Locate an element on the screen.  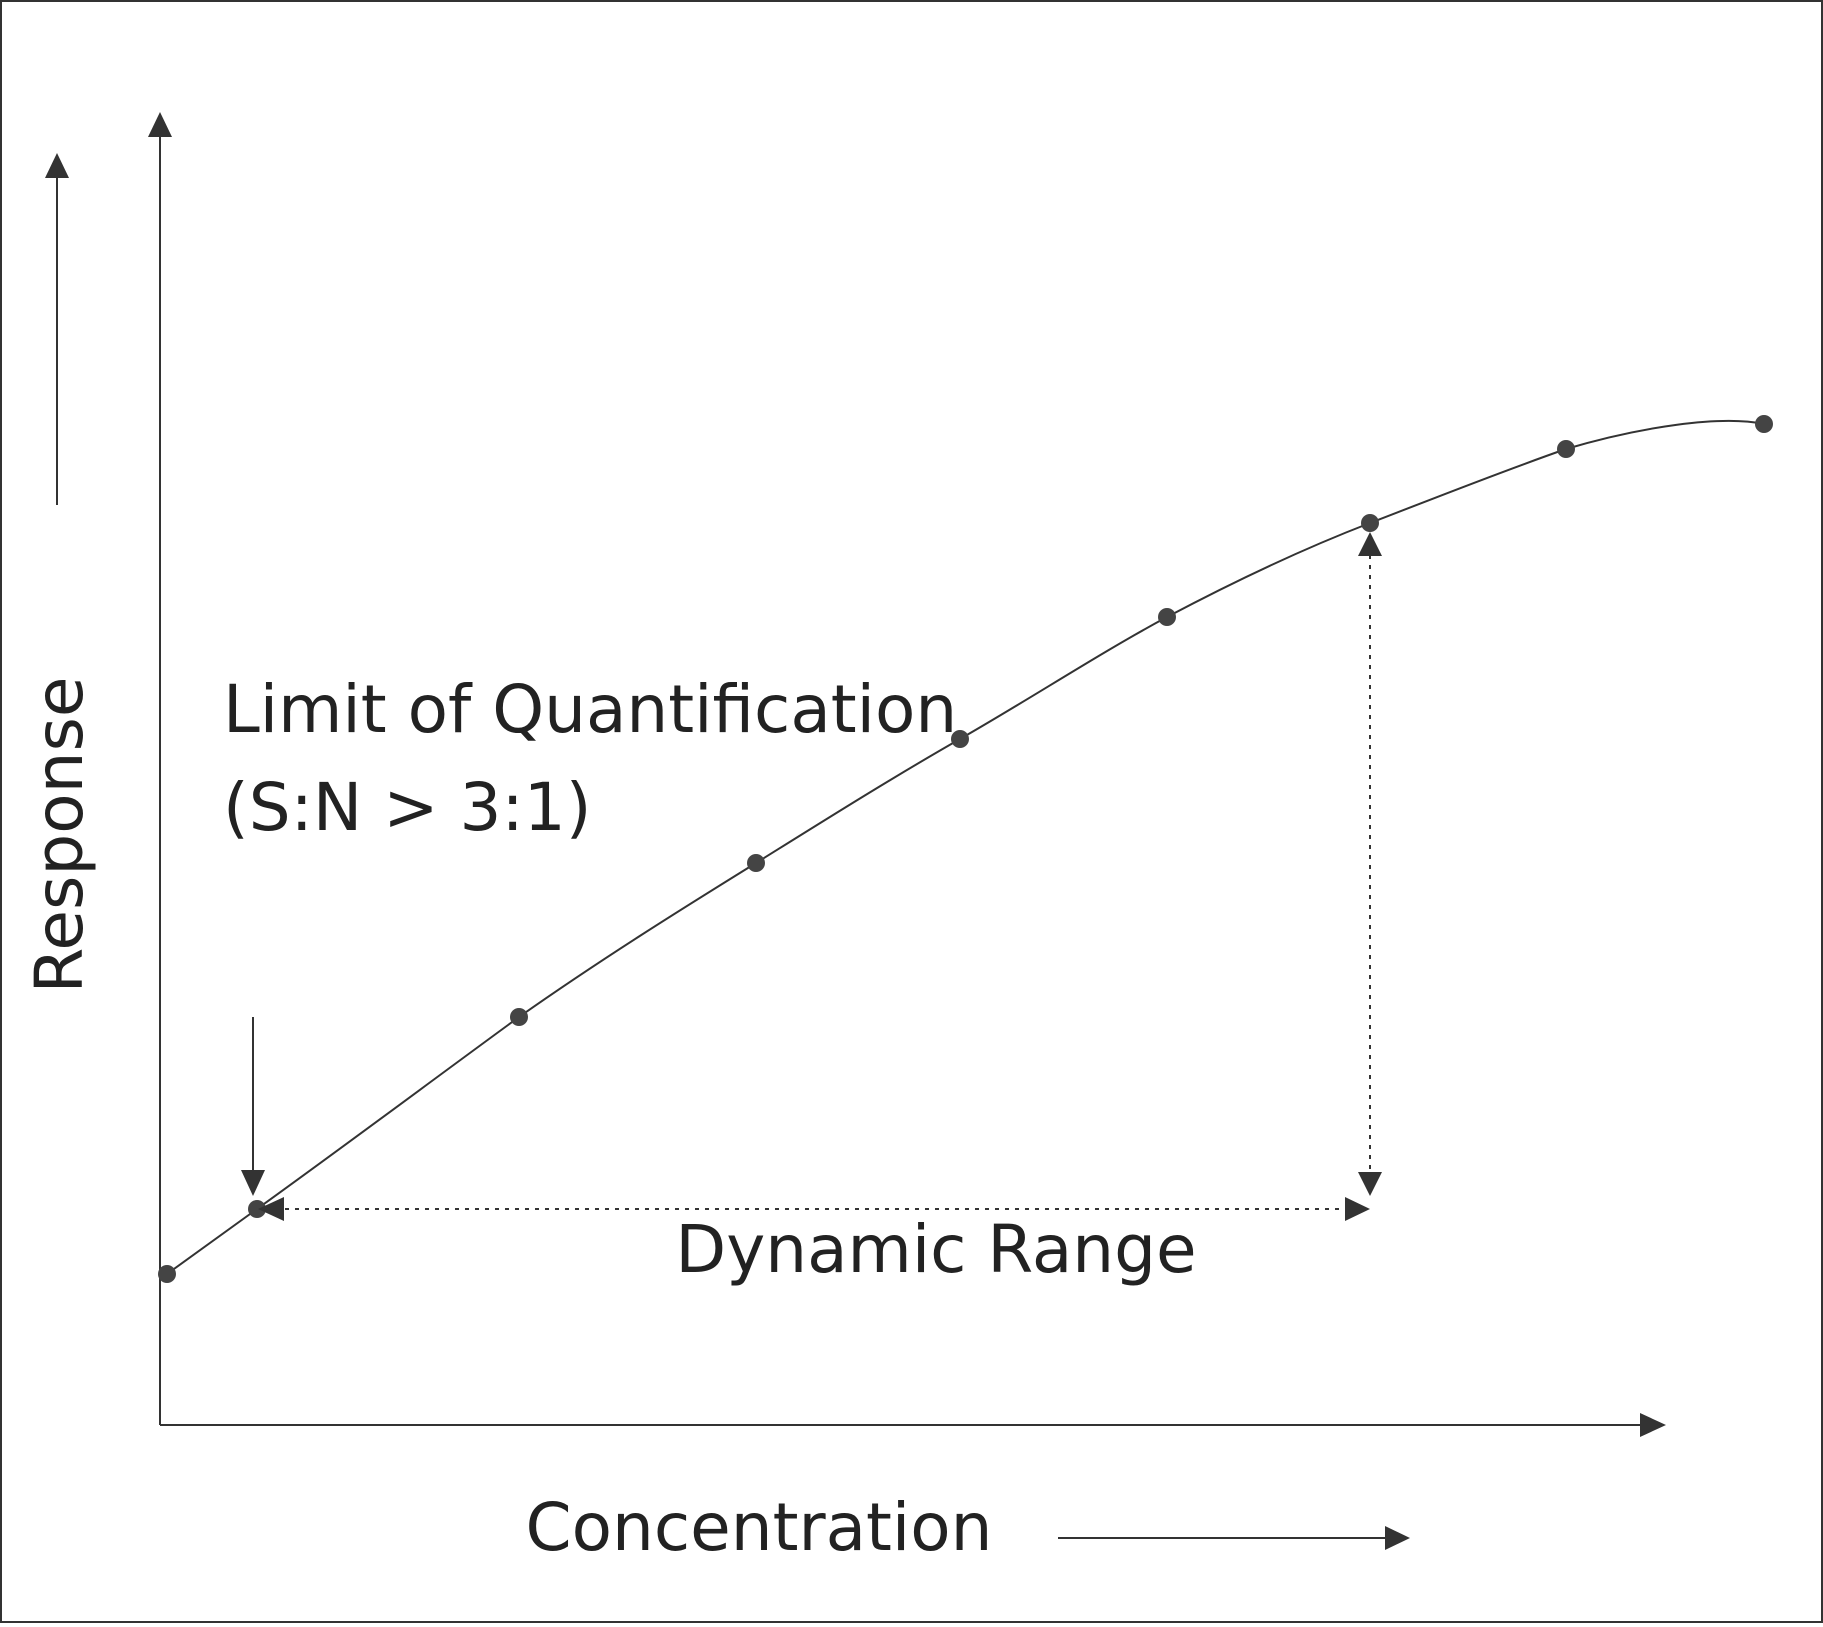
loq-condition: (S:N > 3:1) is located at coordinates (407, 807).